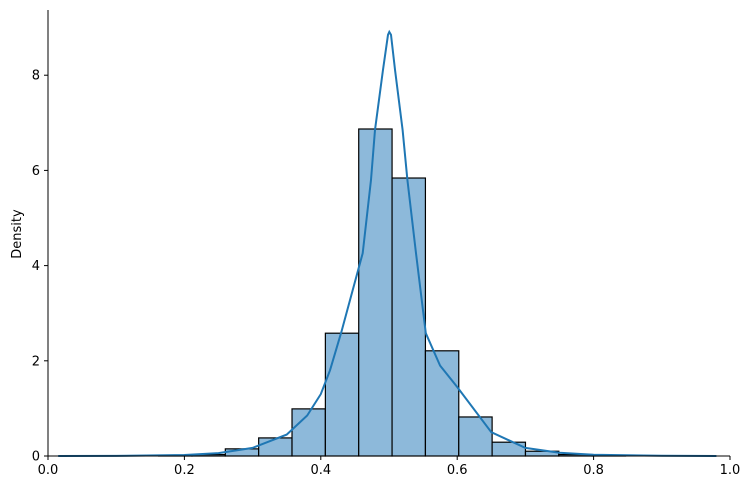 The height and width of the screenshot is (494, 751). I want to click on y-tick-label: 0, so click(36, 457).